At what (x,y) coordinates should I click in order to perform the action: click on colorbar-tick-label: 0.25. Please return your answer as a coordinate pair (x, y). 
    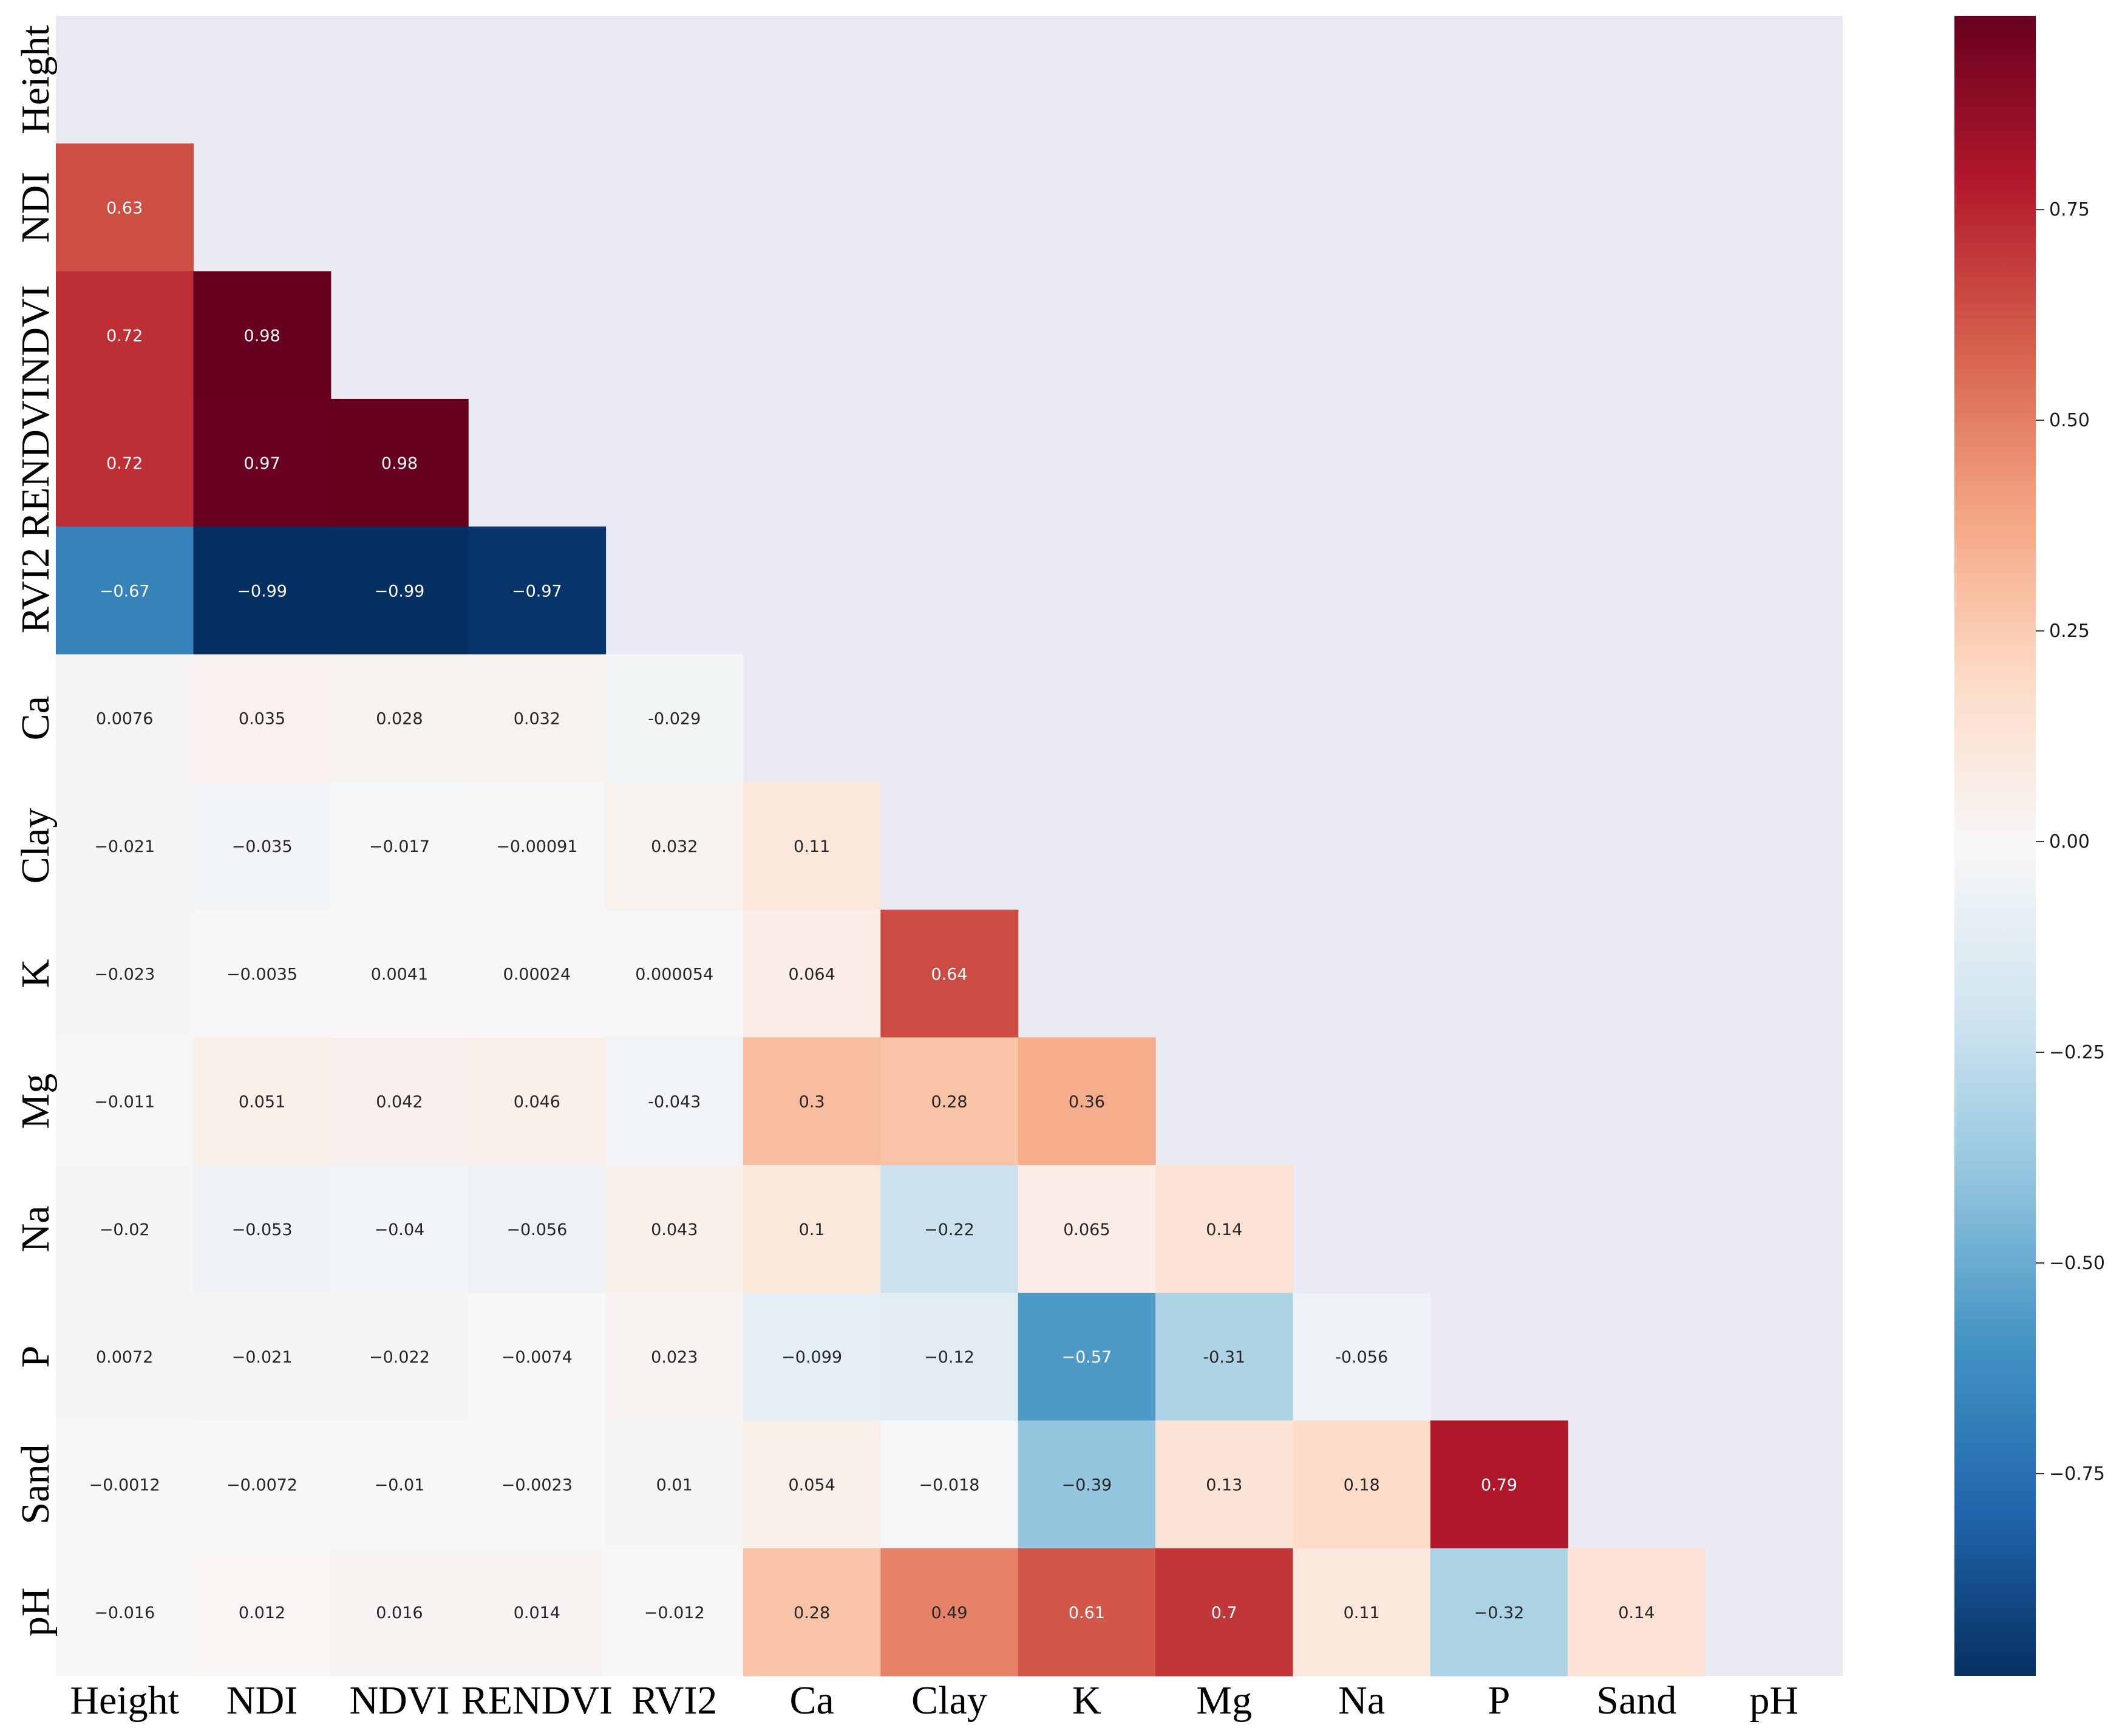
    Looking at the image, I should click on (2069, 632).